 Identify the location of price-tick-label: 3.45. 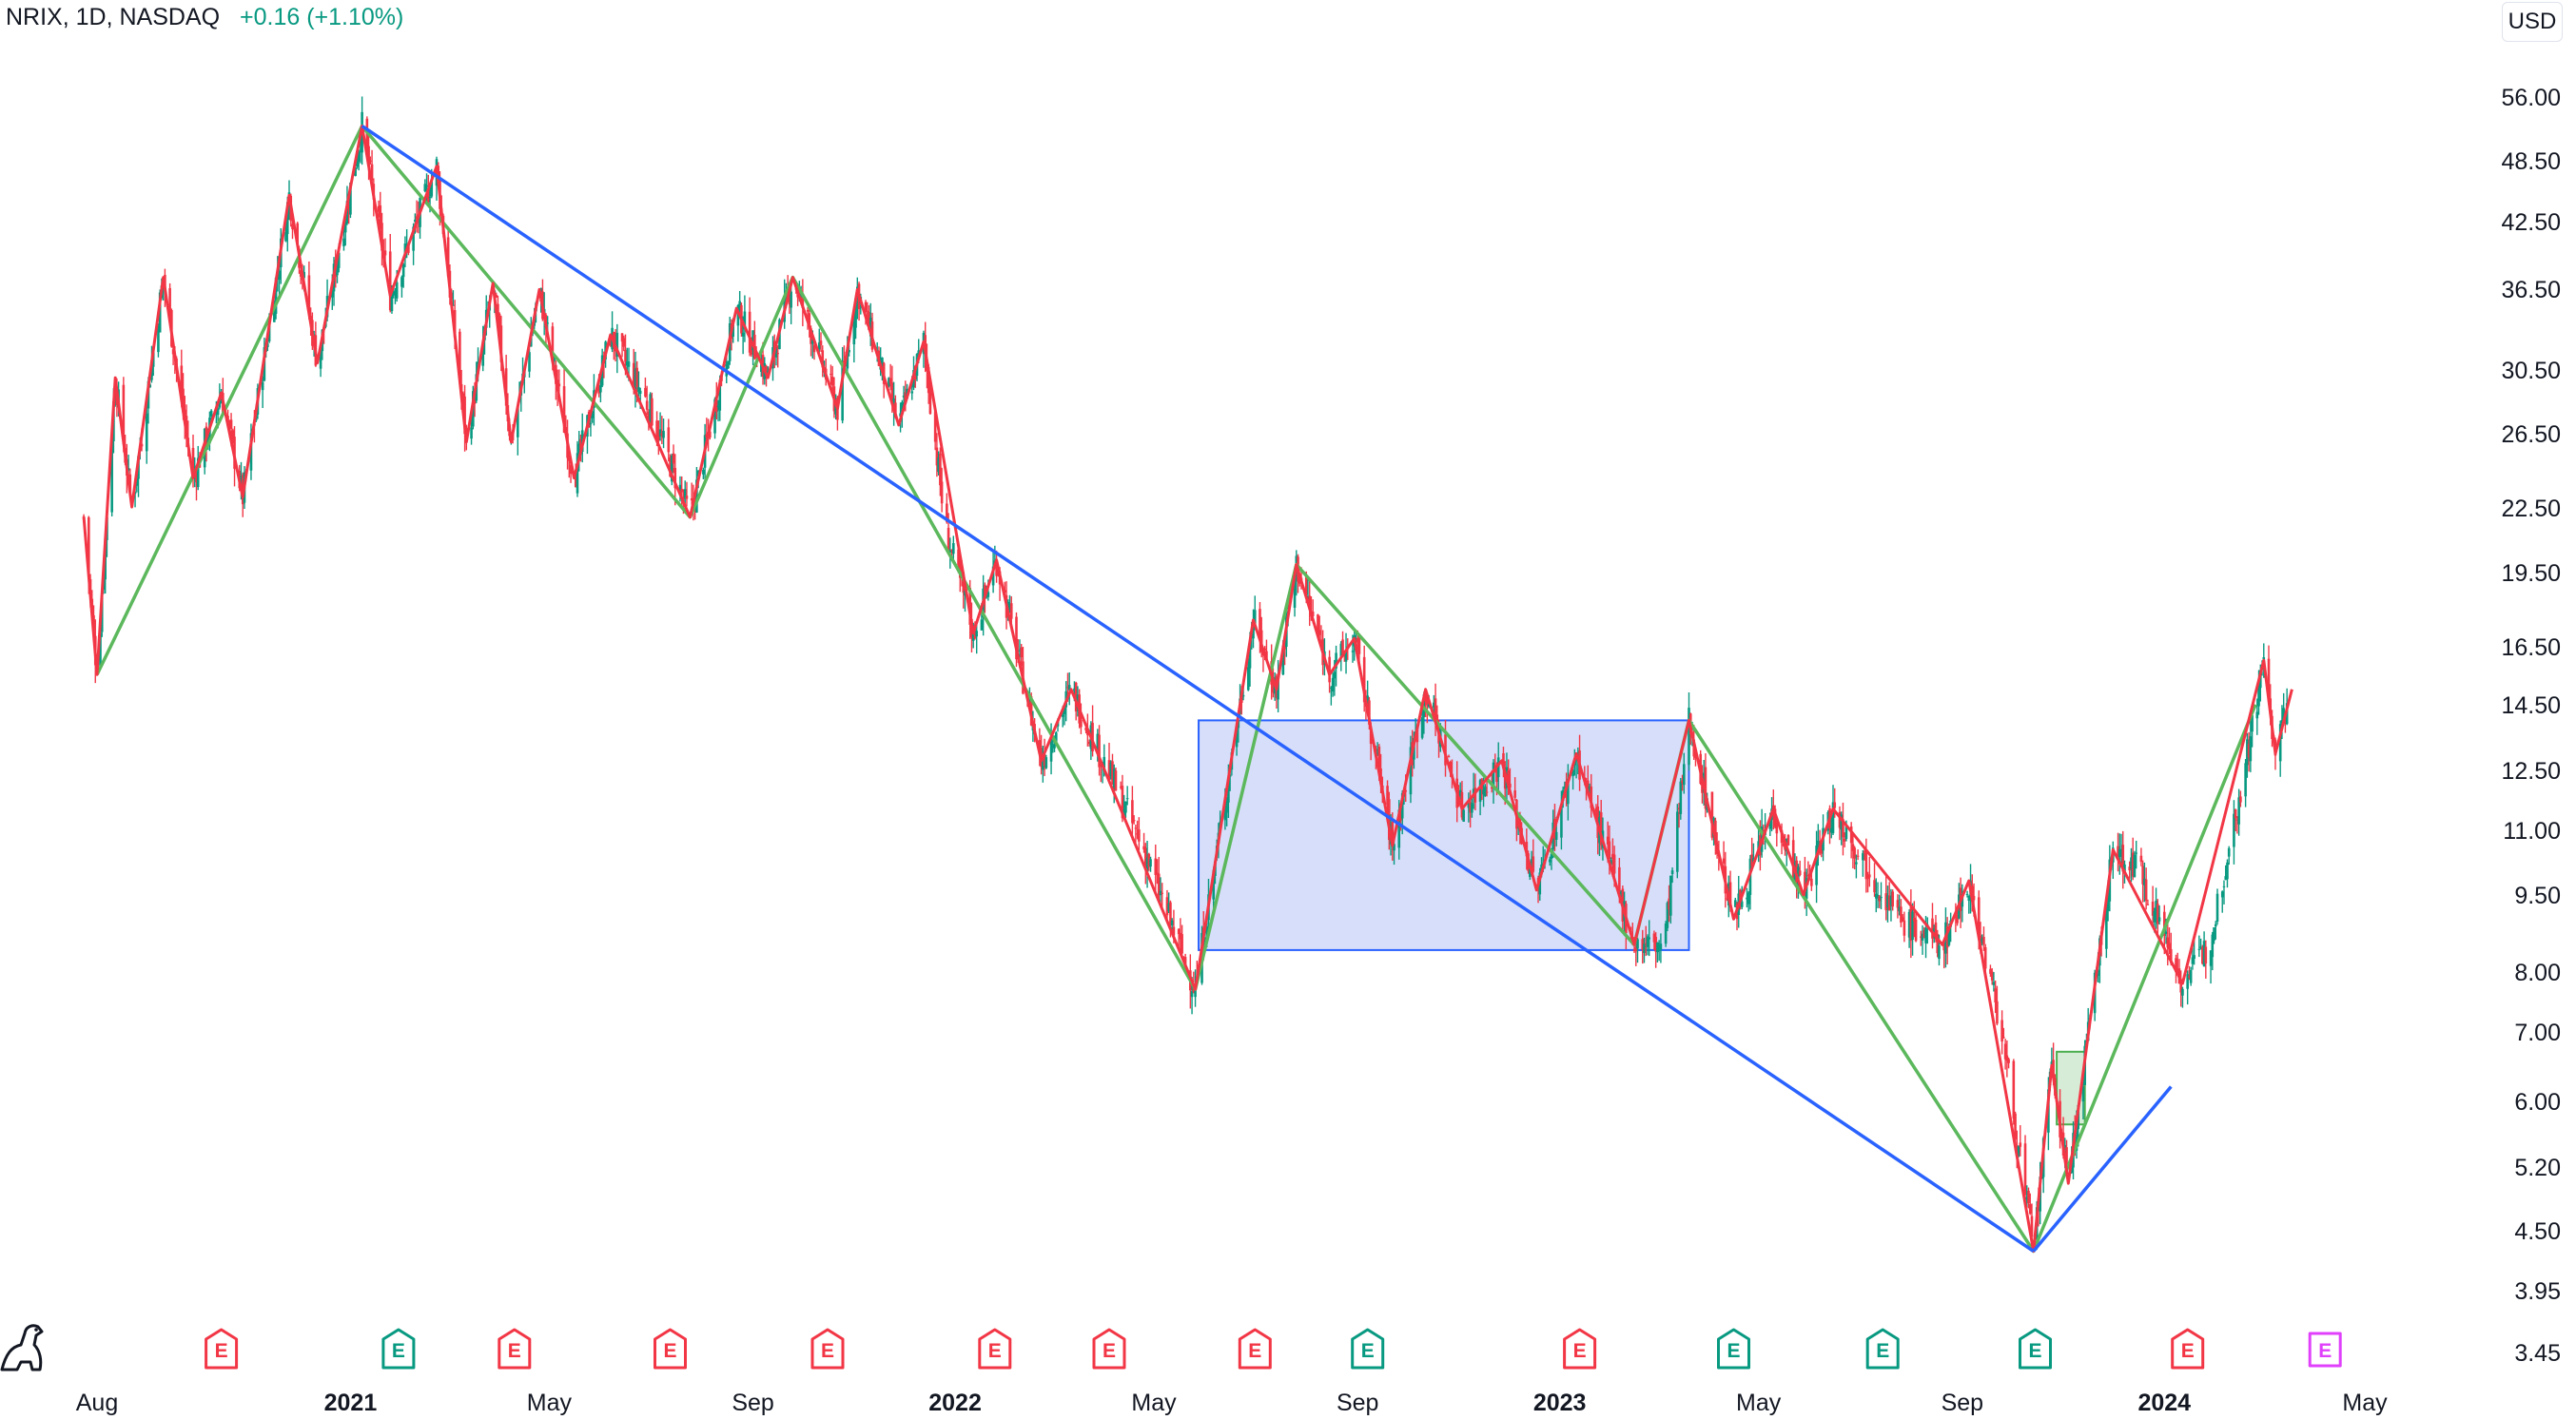
(2537, 1353).